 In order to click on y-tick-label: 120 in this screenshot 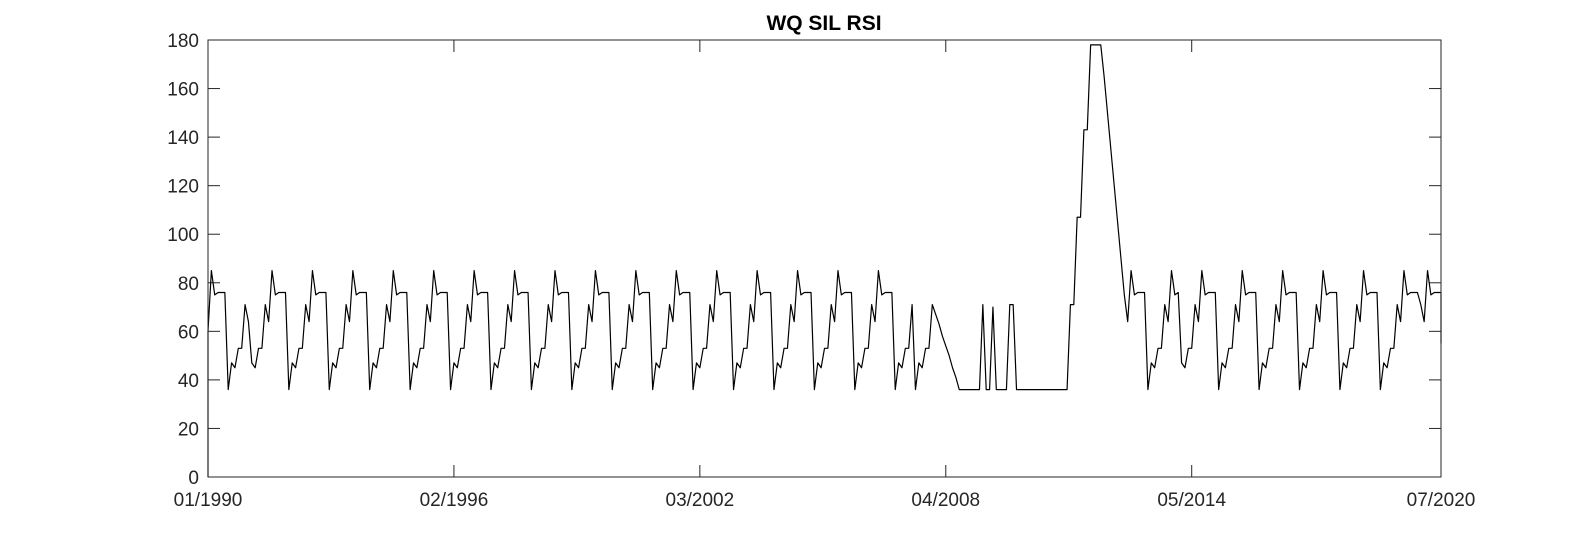, I will do `click(183, 187)`.